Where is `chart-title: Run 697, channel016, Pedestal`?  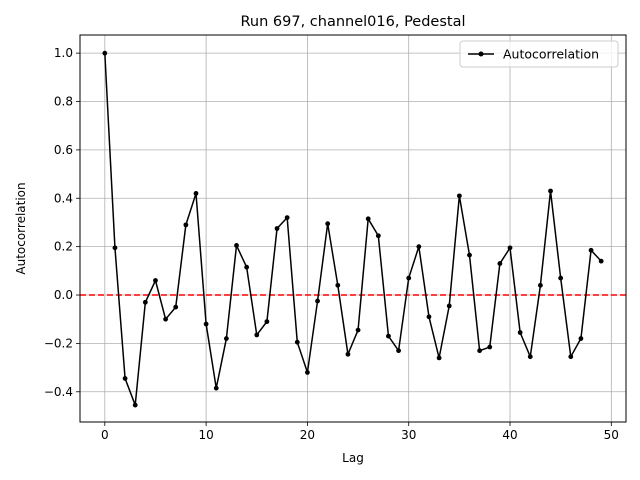
chart-title: Run 697, channel016, Pedestal is located at coordinates (352, 22).